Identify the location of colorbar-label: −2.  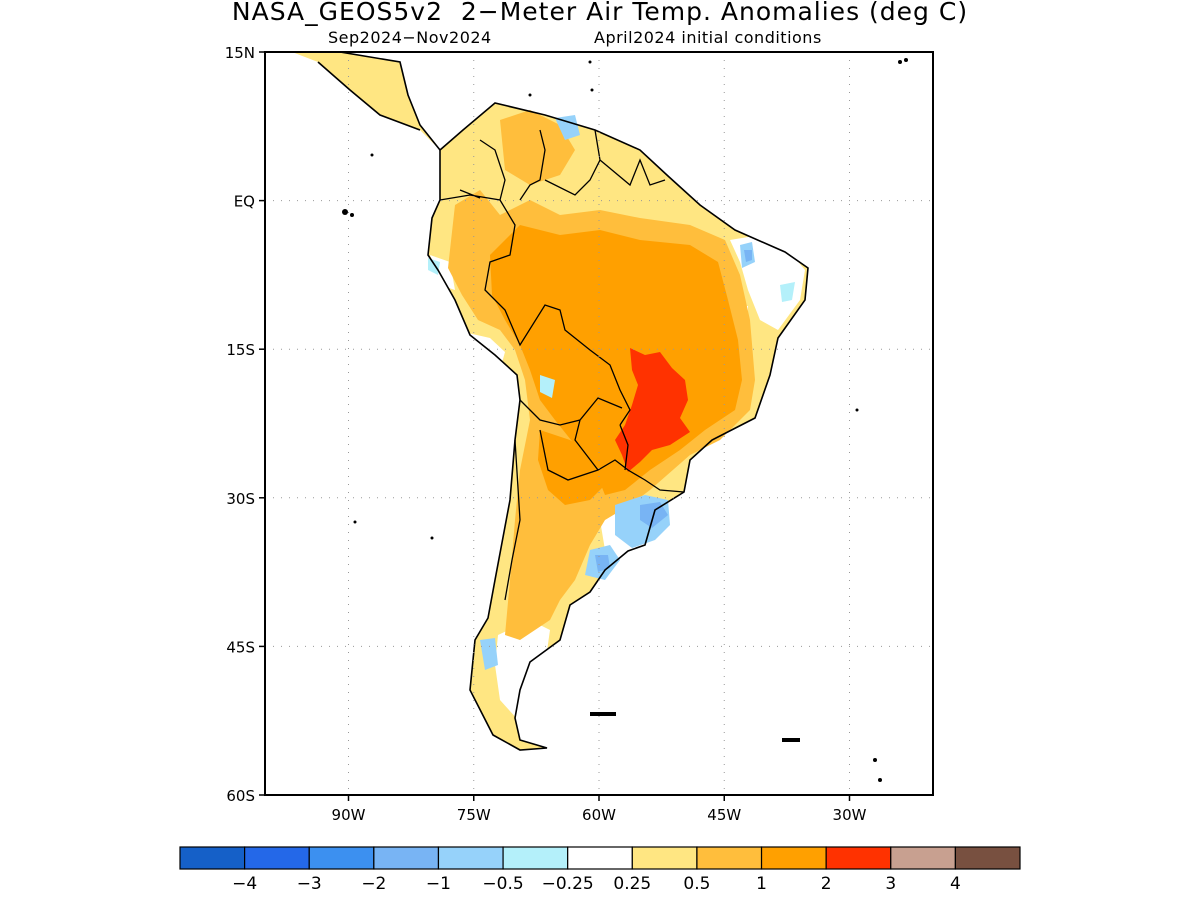
(373, 884).